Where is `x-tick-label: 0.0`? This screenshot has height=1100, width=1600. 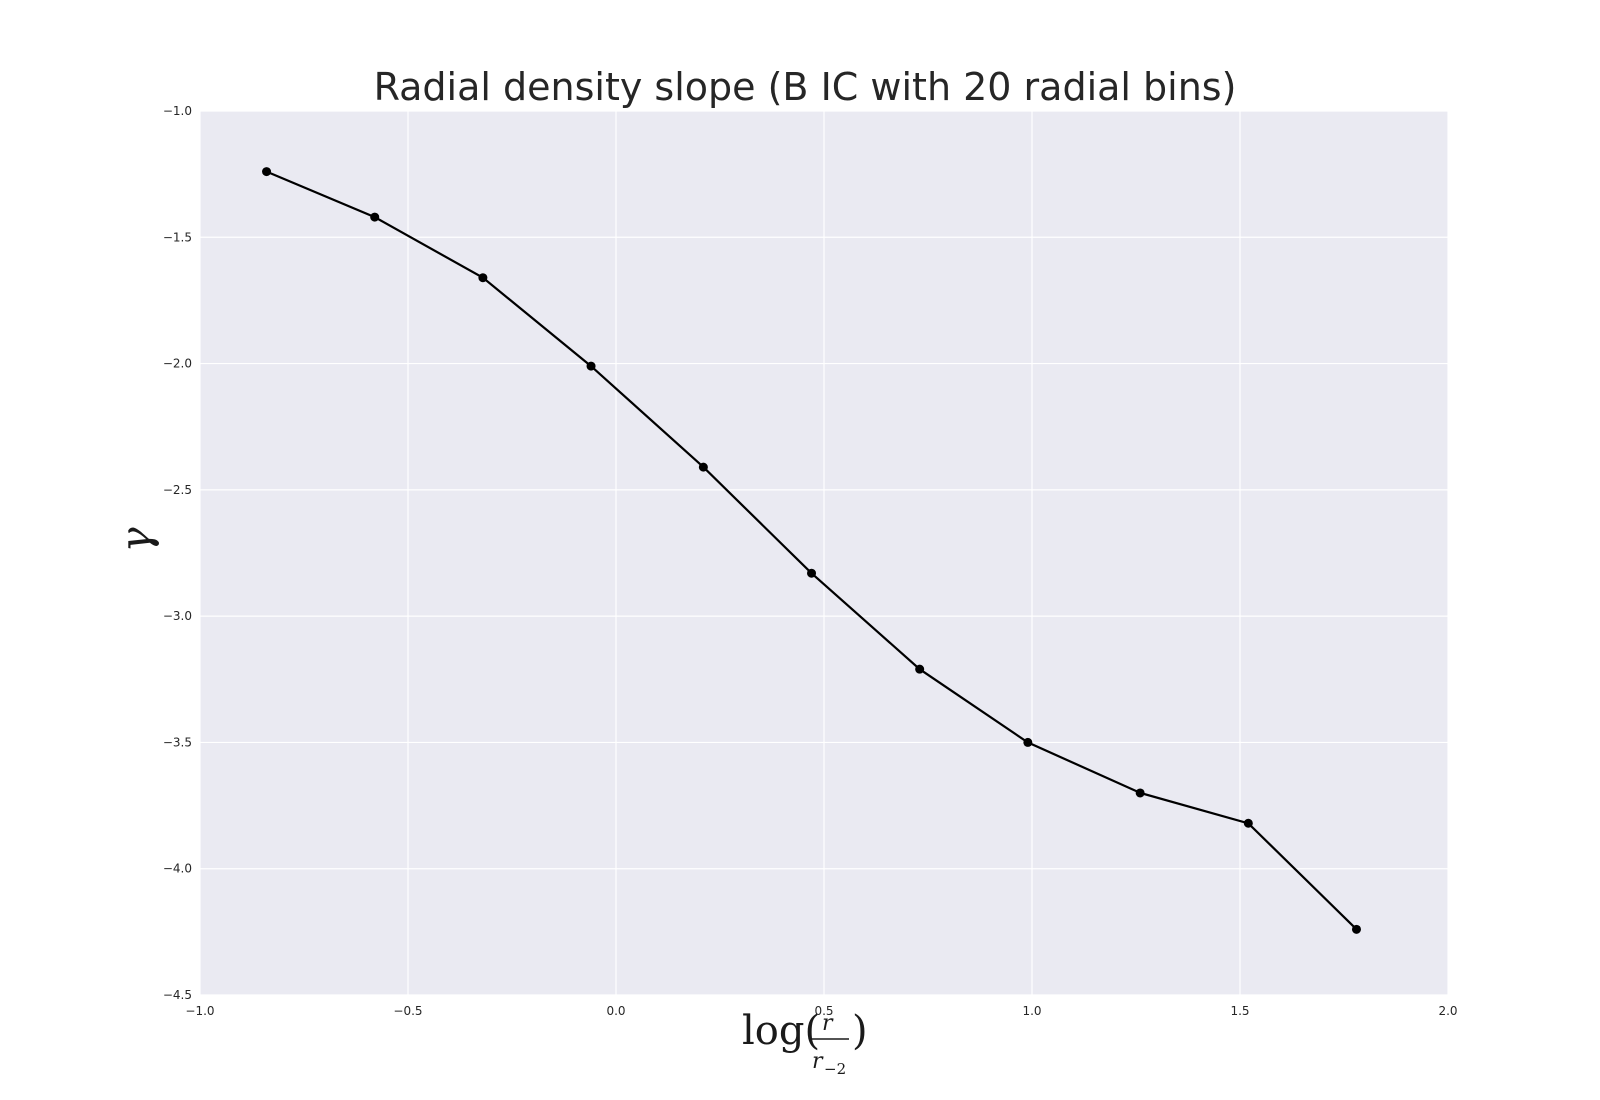
x-tick-label: 0.0 is located at coordinates (615, 1011).